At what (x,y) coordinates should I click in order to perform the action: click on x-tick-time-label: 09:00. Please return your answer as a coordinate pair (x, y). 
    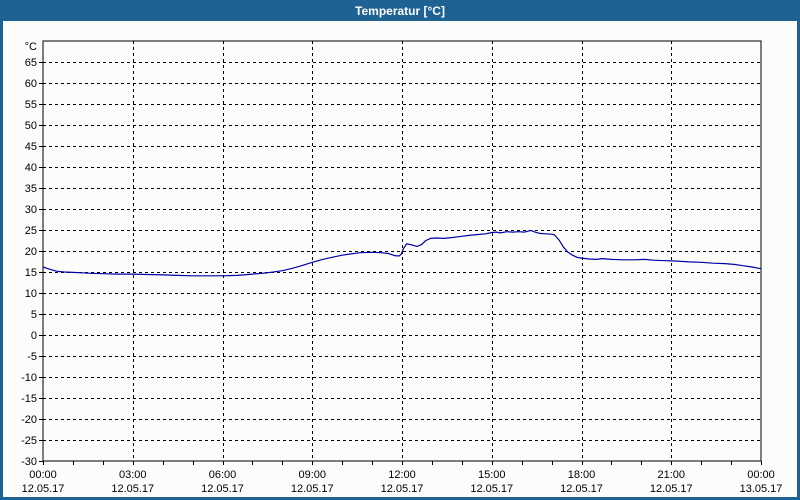
    Looking at the image, I should click on (312, 475).